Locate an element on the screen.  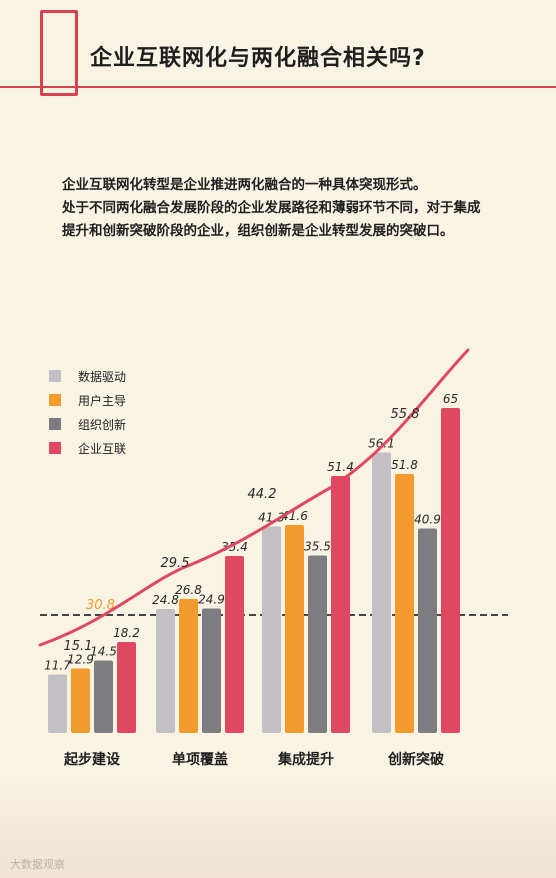
category-label: 起步建设 is located at coordinates (92, 759).